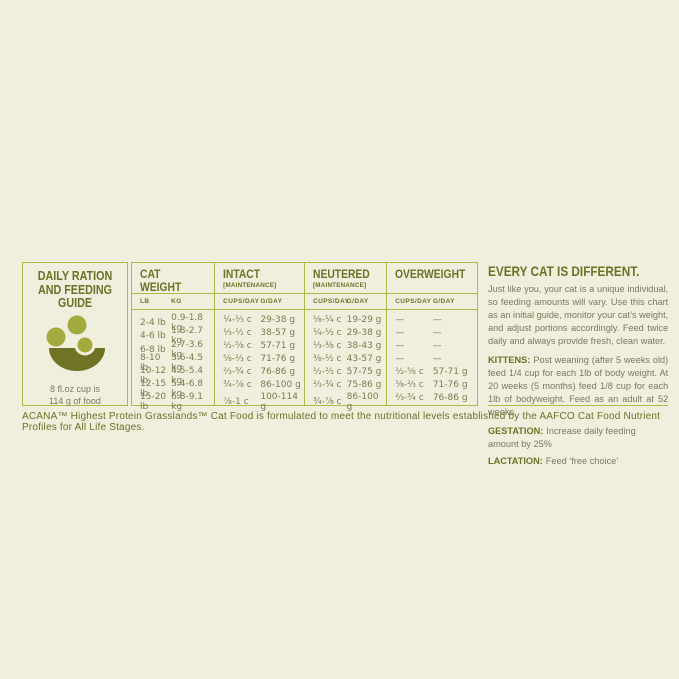  Describe the element at coordinates (161, 280) in the screenshot. I see `column-title: CAT WEIGHT` at that location.